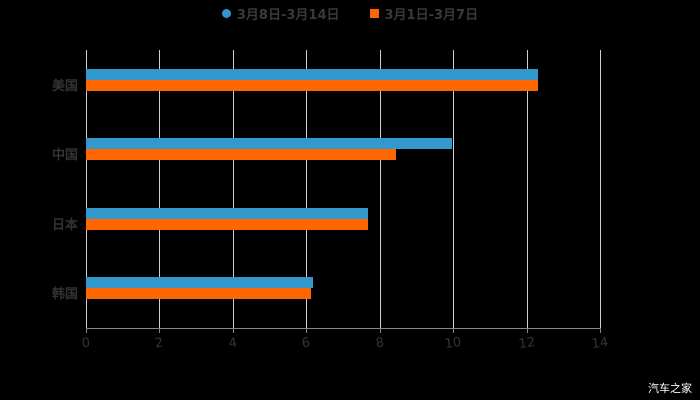  I want to click on x-tick-label: 6, so click(306, 343).